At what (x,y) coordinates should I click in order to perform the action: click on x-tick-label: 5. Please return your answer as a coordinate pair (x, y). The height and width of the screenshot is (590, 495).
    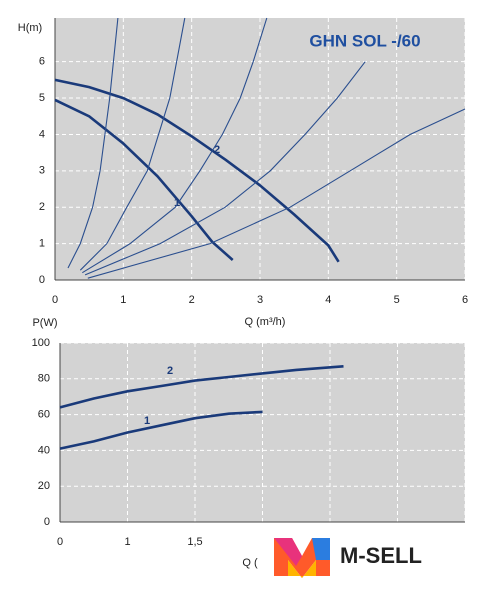
    Looking at the image, I should click on (397, 300).